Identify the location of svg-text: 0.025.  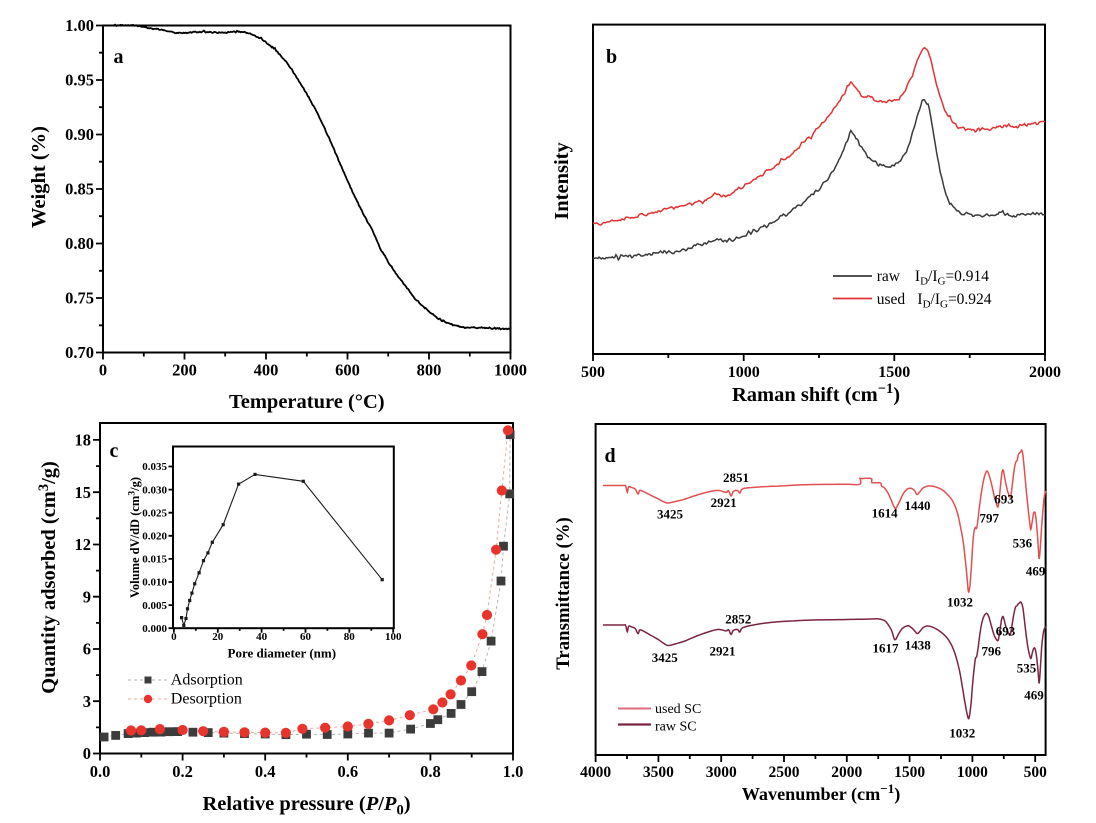
(154, 513).